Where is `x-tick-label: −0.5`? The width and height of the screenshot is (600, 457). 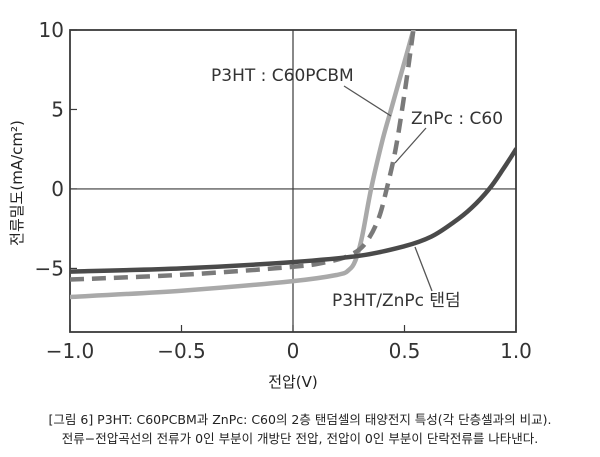
x-tick-label: −0.5 is located at coordinates (181, 351).